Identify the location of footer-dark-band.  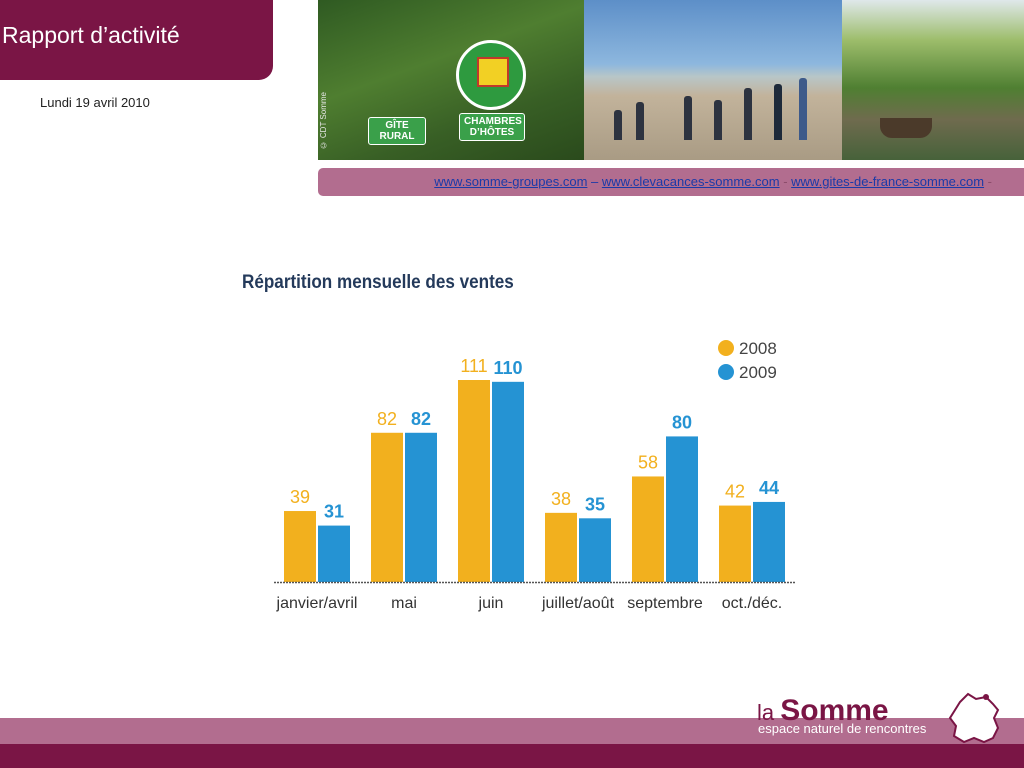
(512, 756).